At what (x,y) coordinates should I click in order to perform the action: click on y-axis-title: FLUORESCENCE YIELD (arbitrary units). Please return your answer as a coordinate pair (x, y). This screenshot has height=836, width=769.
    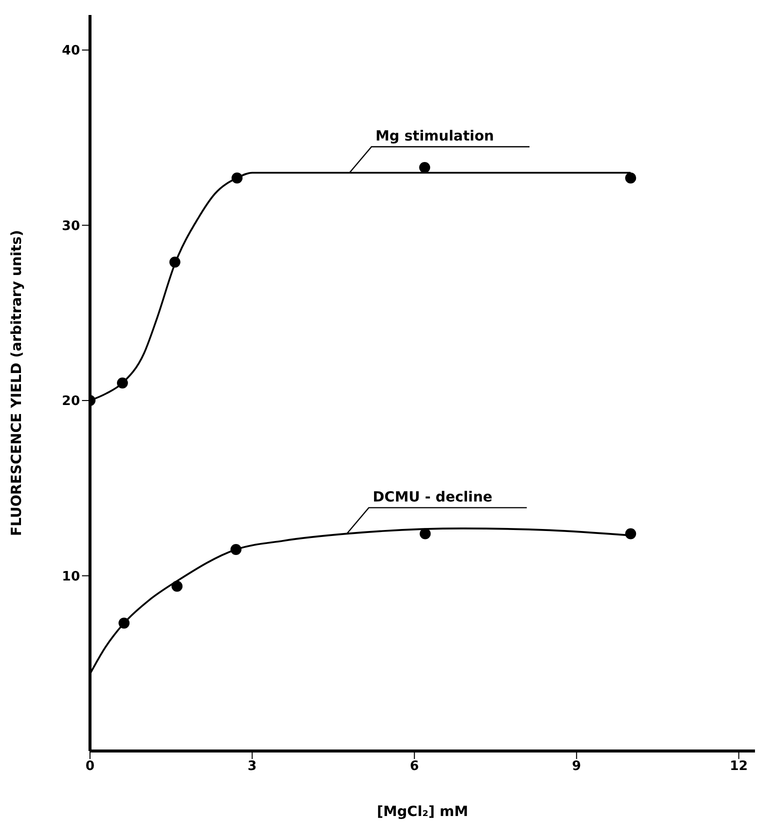
    Looking at the image, I should click on (16, 383).